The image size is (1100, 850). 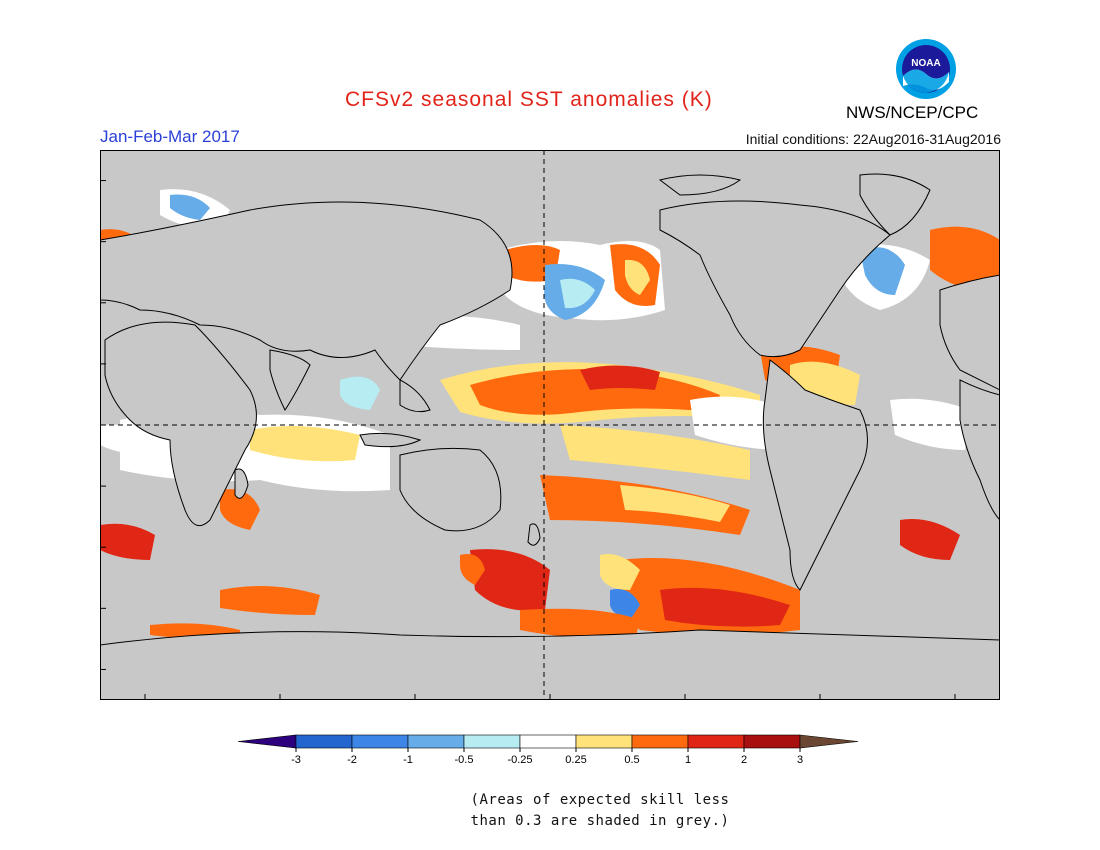 What do you see at coordinates (103, 425) in the screenshot?
I see `latitude-axis: 80N60N40N20NEQ20S40S60S80S` at bounding box center [103, 425].